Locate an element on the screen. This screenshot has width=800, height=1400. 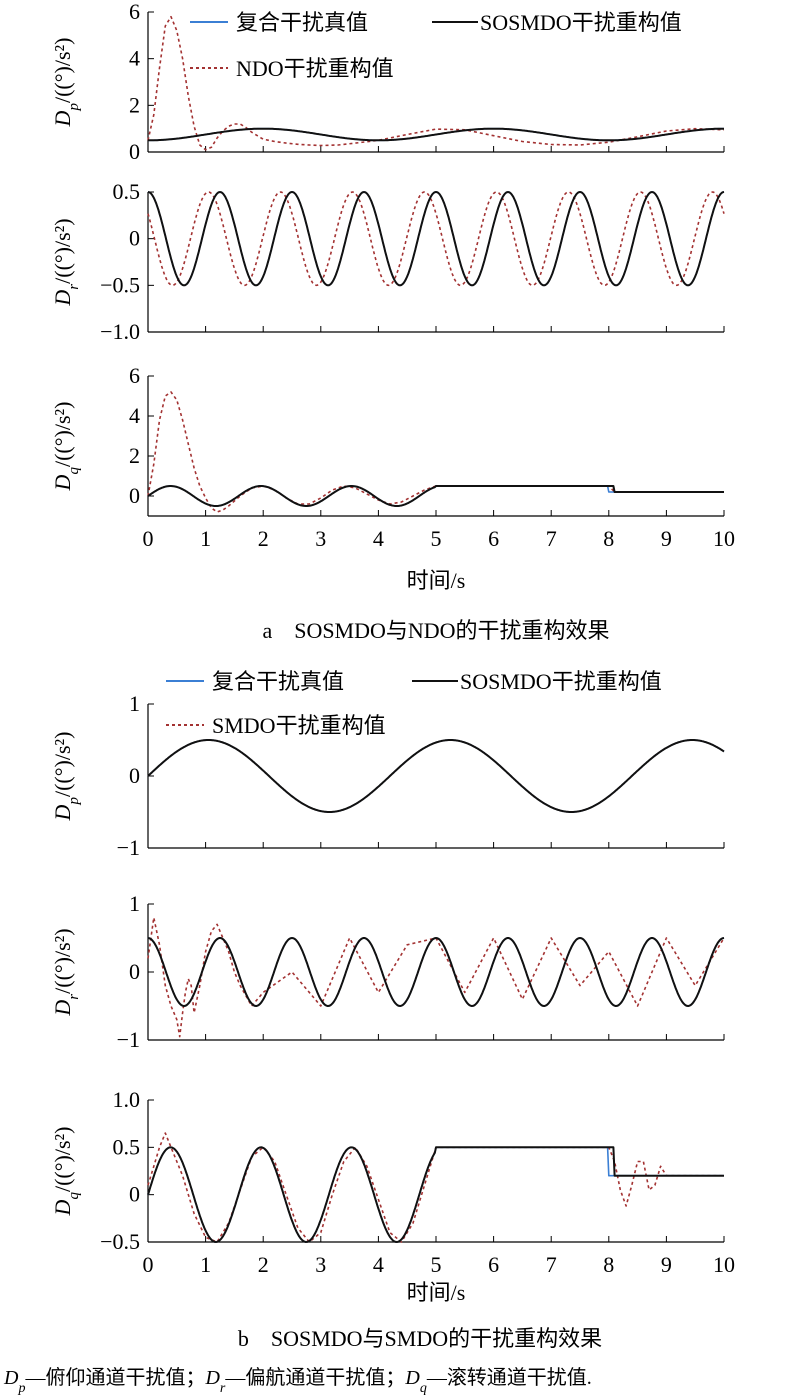
panel-a-q: 0 2 4 6 0 1 2 3 4 5 6 7 8 9 10 Dq/((°)/s²) is located at coordinates (392, 457).